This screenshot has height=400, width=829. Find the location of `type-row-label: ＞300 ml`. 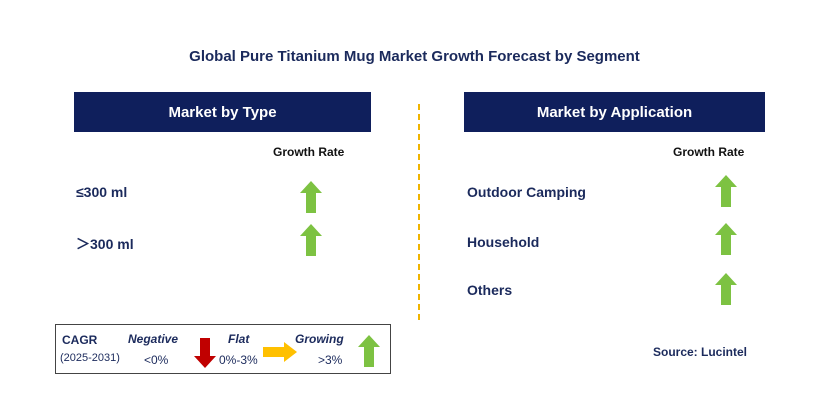

type-row-label: ＞300 ml is located at coordinates (105, 244).